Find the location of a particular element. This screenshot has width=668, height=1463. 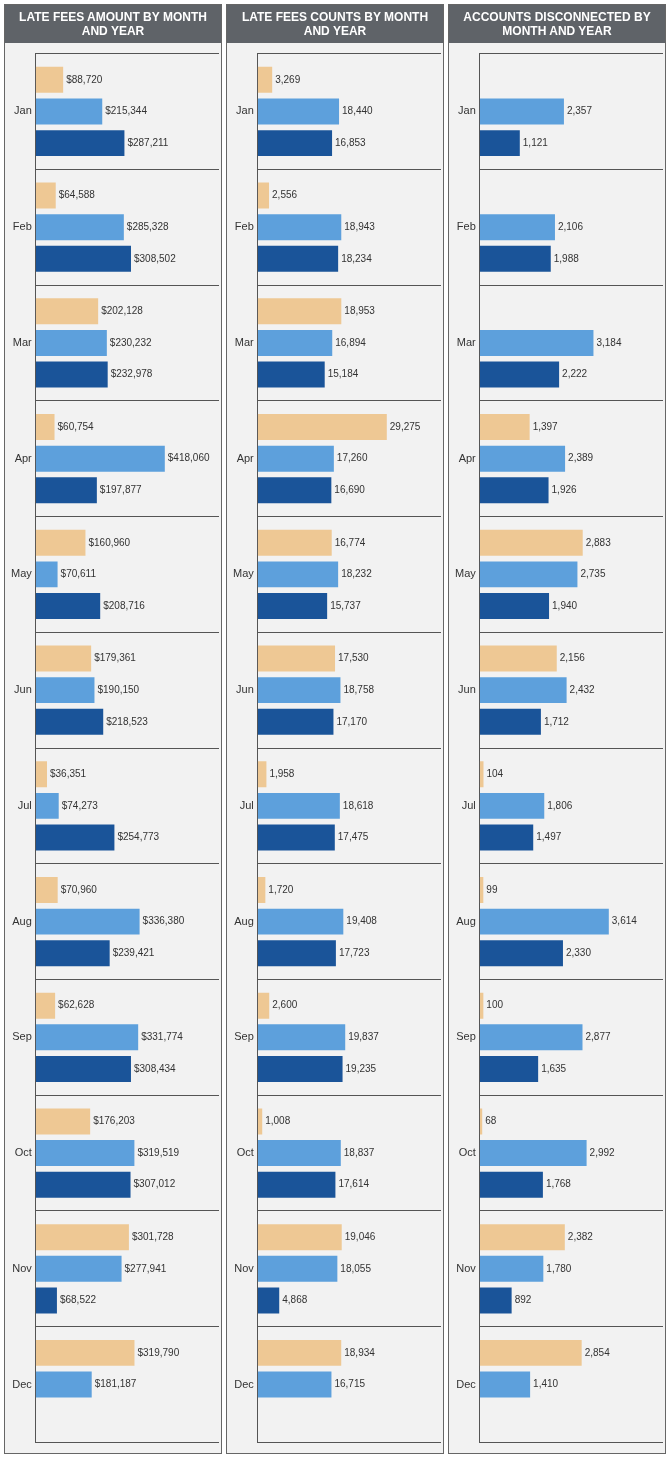

data-label: $202,128 is located at coordinates (122, 311).